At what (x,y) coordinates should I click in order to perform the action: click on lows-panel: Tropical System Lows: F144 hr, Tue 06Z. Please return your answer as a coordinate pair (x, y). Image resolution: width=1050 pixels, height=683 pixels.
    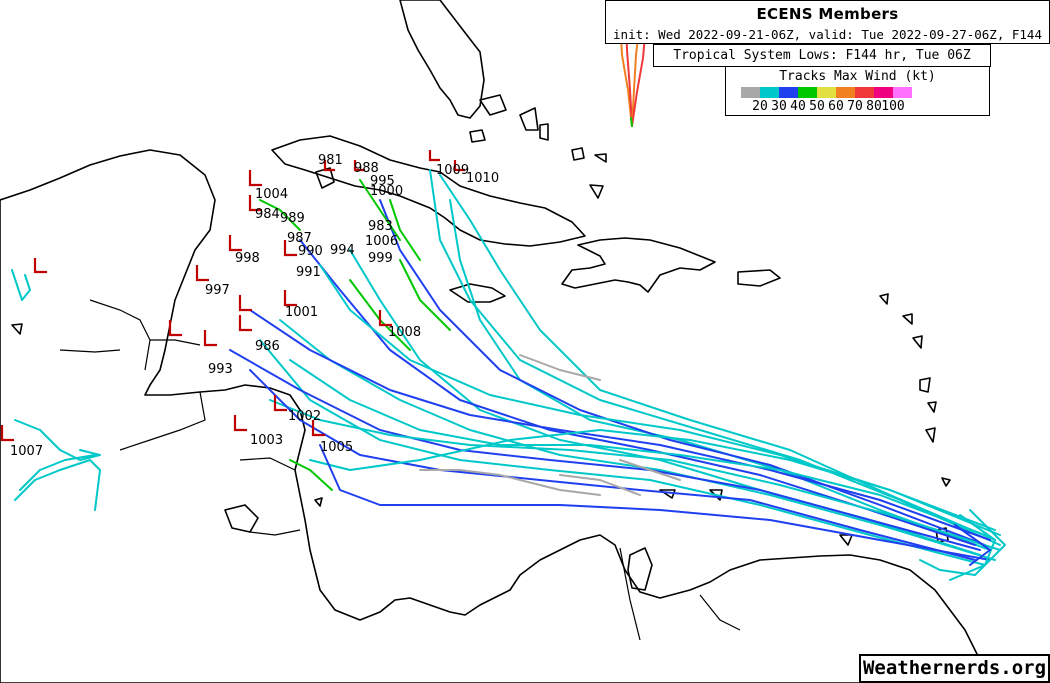
    Looking at the image, I should click on (822, 55).